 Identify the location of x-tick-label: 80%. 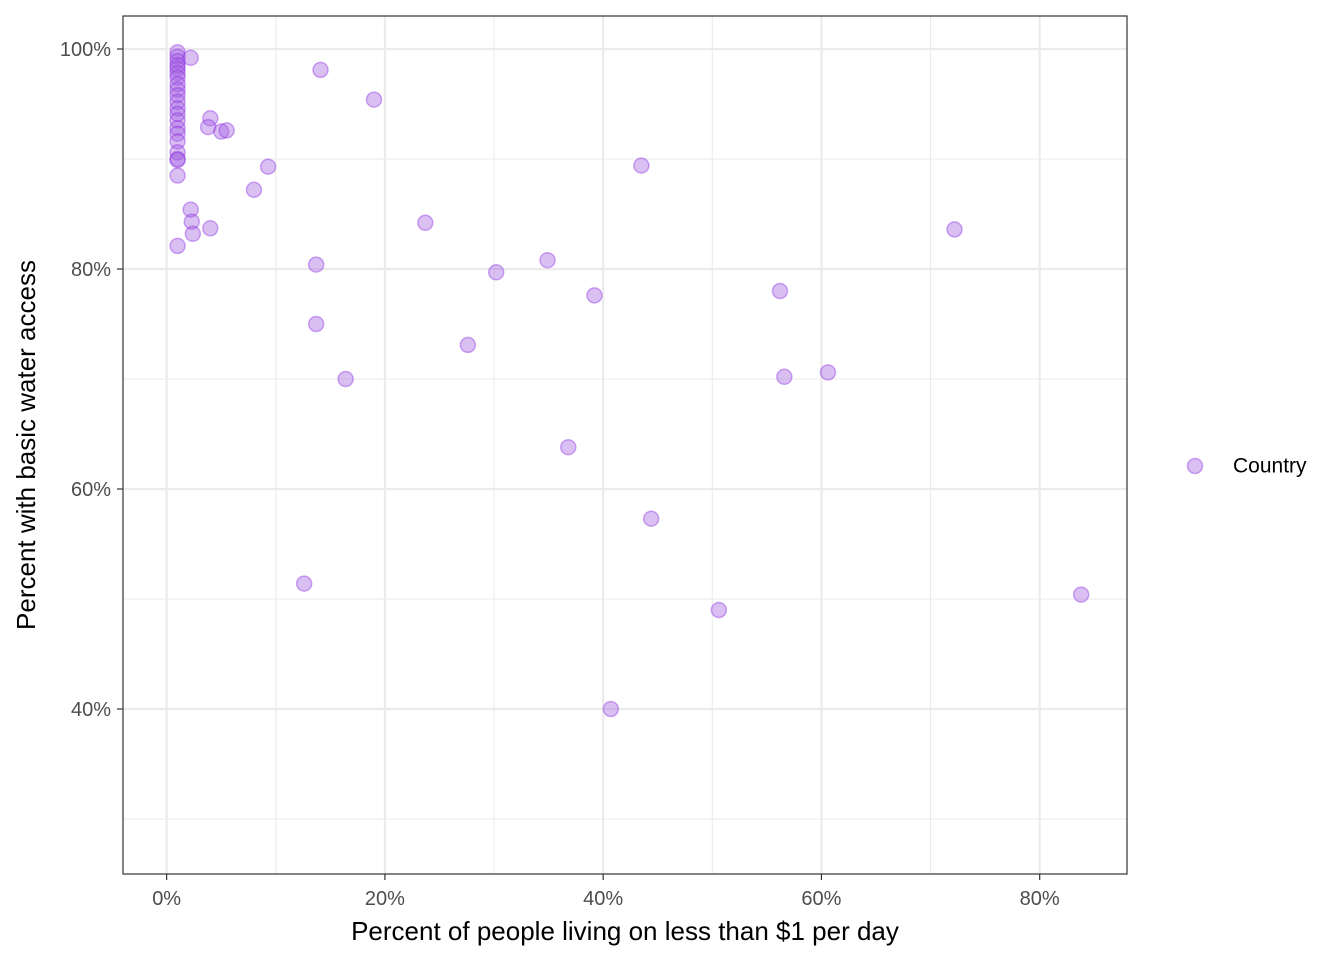
(1040, 899).